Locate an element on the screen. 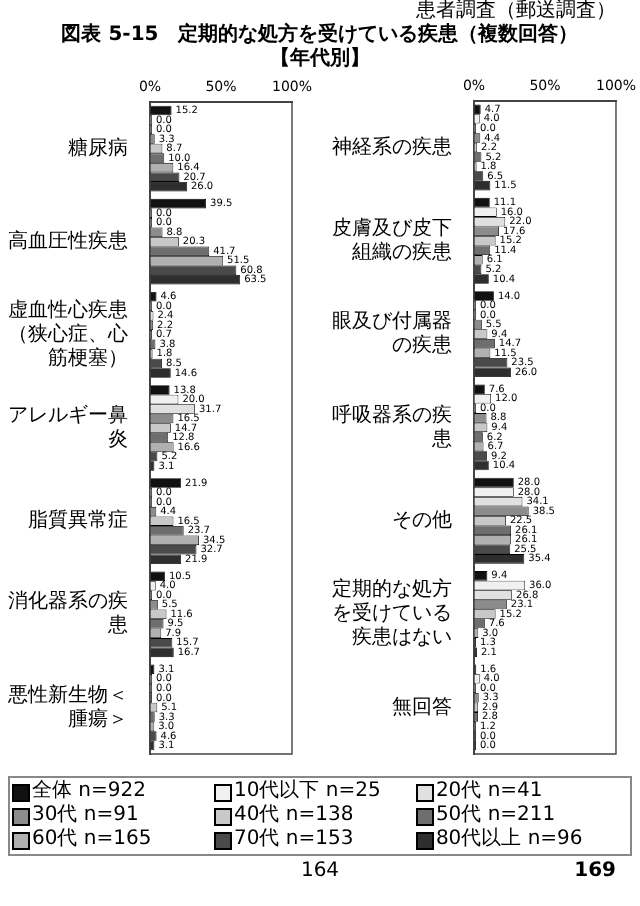  text: 164 is located at coordinates (320, 871).